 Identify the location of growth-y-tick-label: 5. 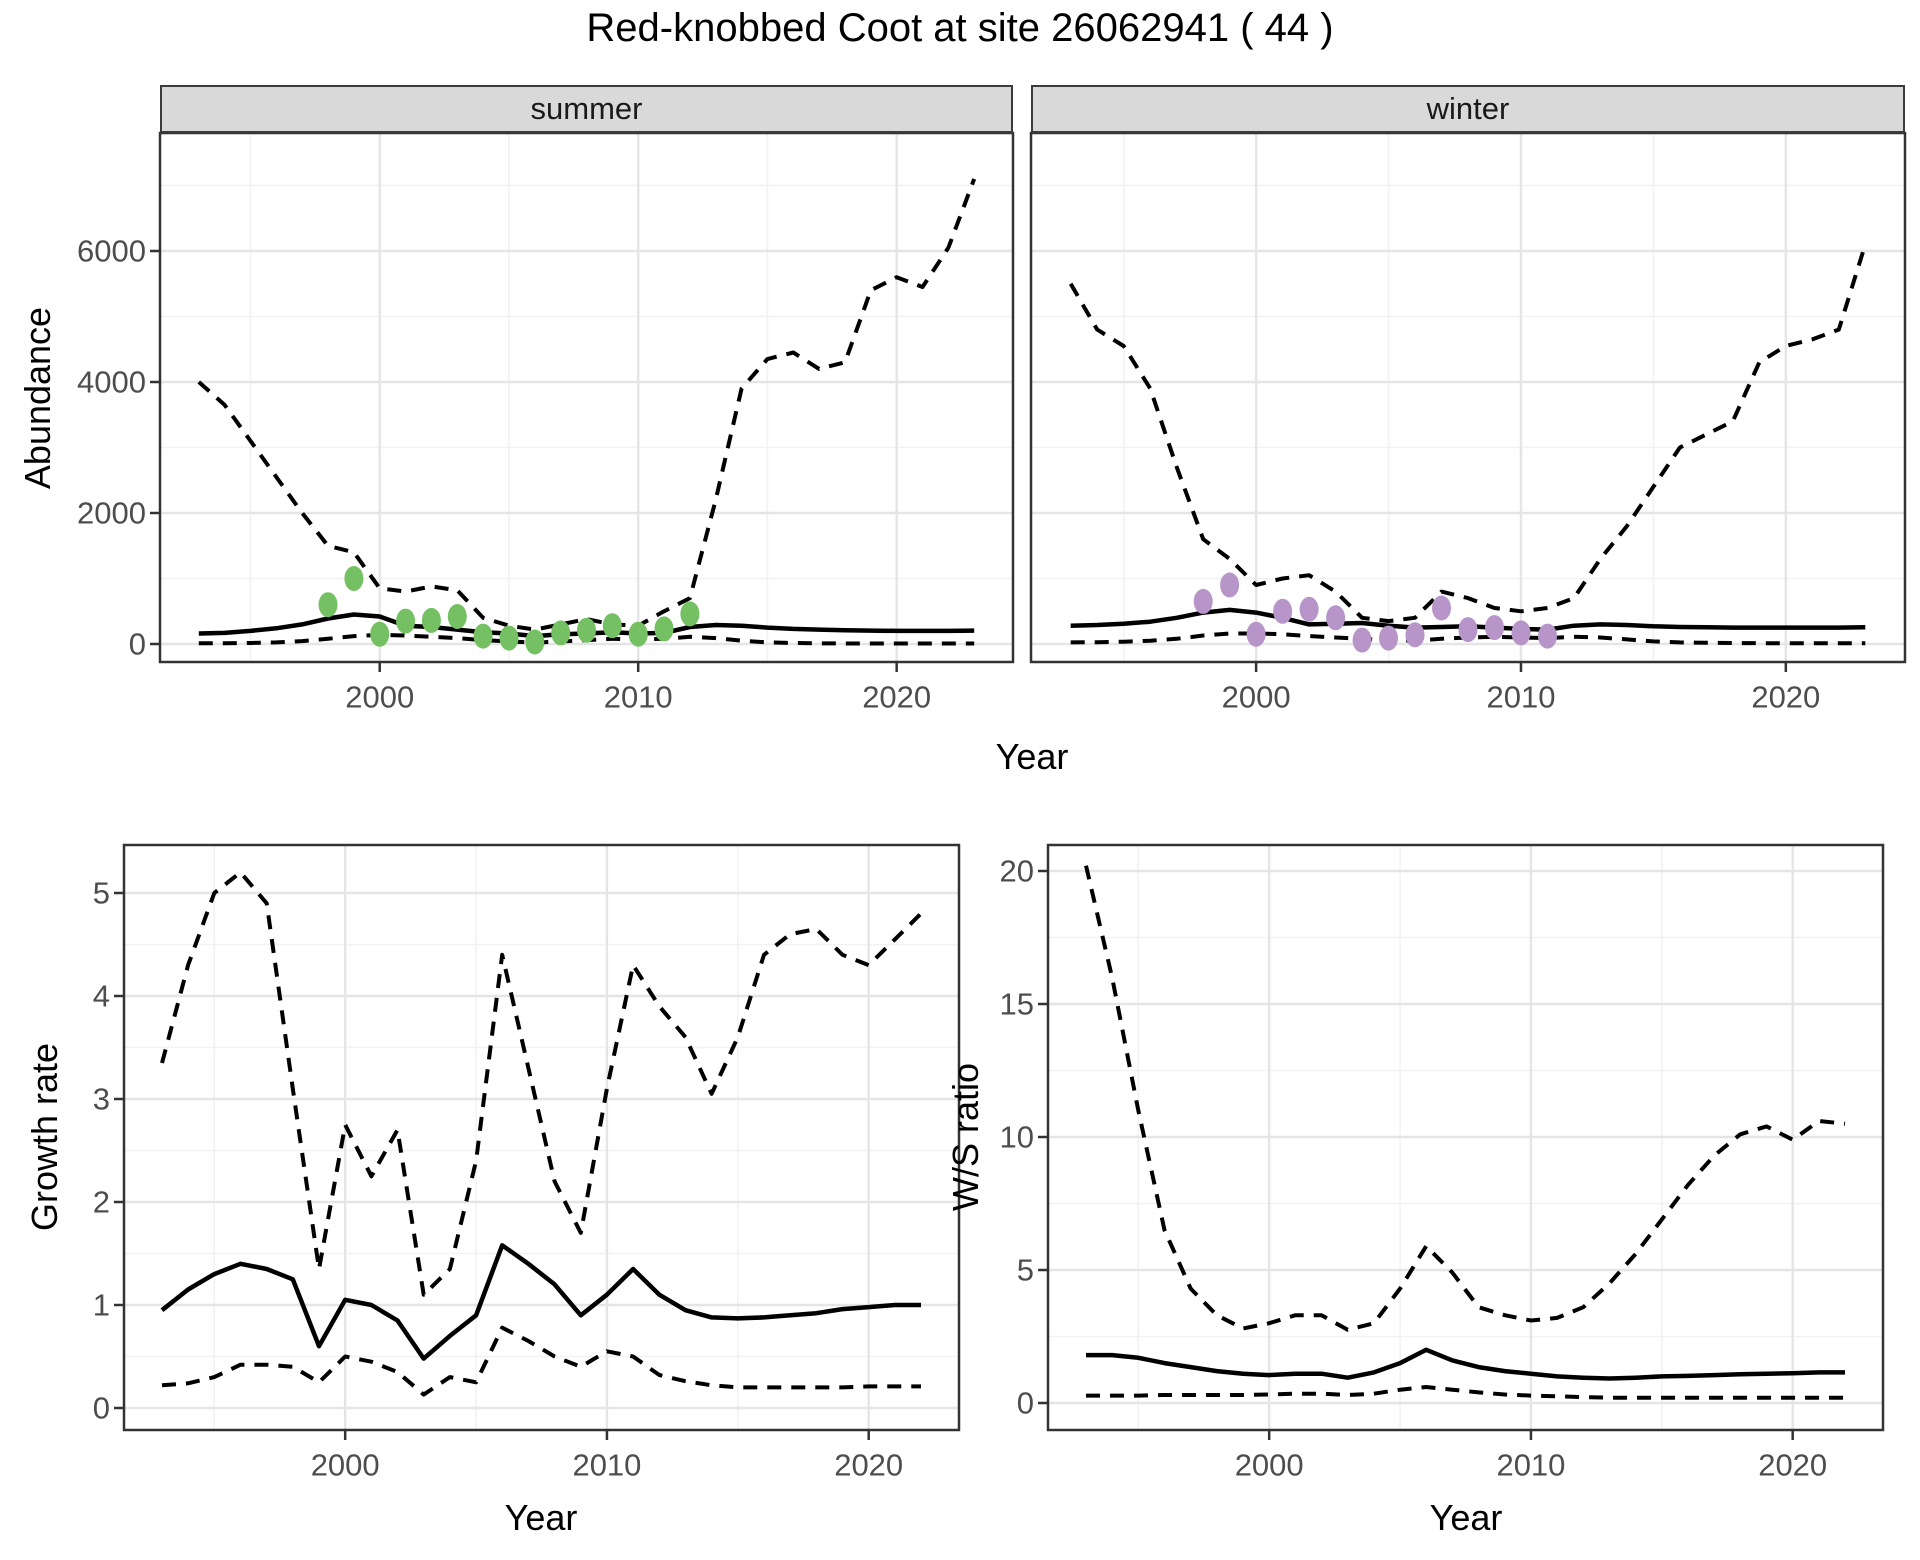
(101, 893).